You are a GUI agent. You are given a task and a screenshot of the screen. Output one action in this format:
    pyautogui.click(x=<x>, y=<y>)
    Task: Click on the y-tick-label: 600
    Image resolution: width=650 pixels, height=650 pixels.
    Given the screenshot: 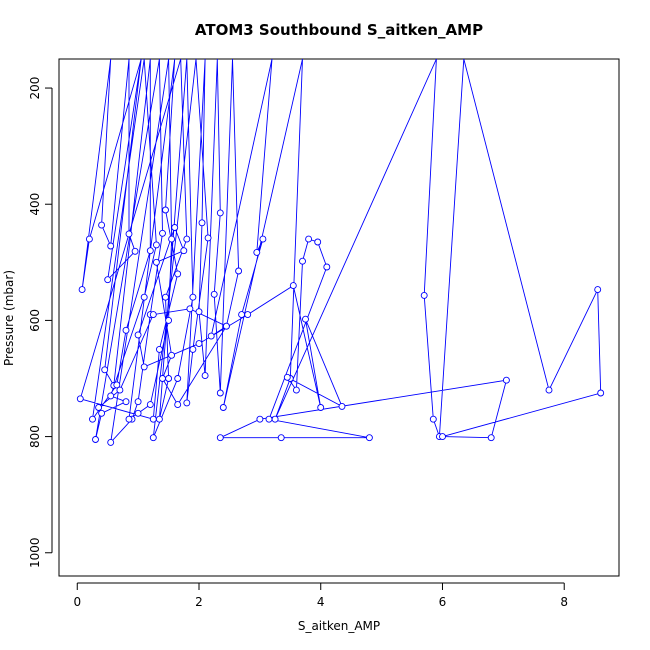 What is the action you would take?
    pyautogui.click(x=35, y=320)
    